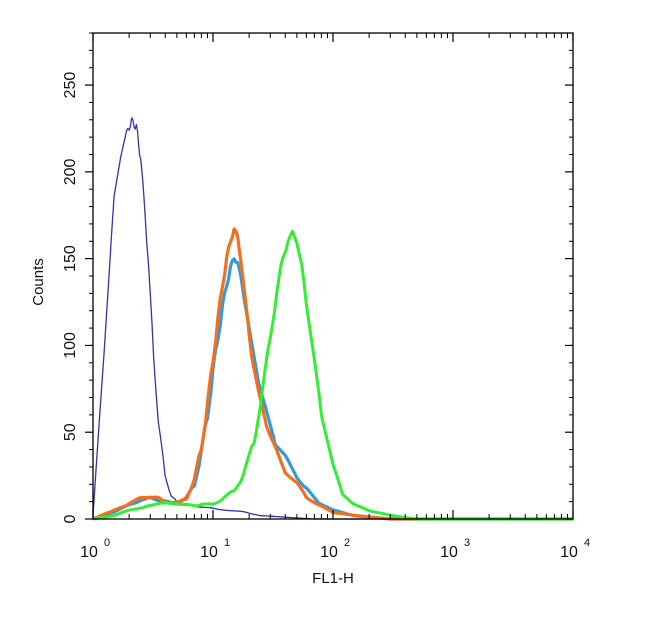 Image resolution: width=650 pixels, height=625 pixels. Describe the element at coordinates (333, 578) in the screenshot. I see `x-axis-label: FL1-H` at that location.